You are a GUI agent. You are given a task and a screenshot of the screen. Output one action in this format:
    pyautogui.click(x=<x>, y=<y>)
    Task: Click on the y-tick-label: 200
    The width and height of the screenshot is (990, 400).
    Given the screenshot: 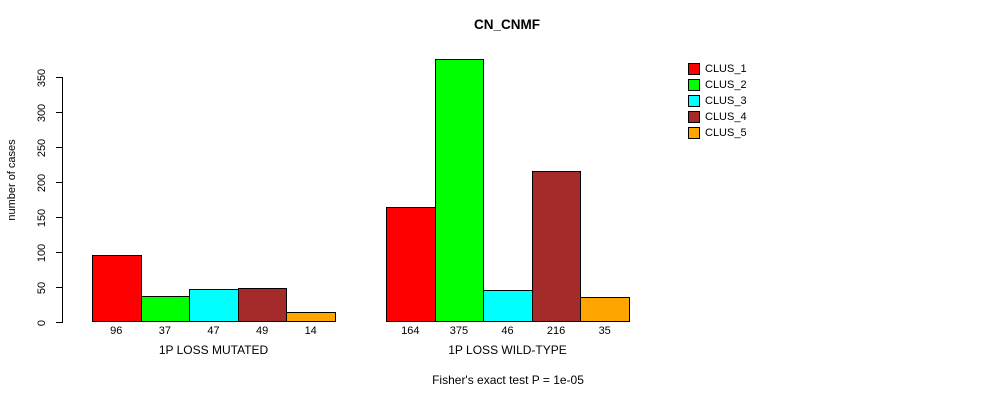 What is the action you would take?
    pyautogui.click(x=42, y=182)
    